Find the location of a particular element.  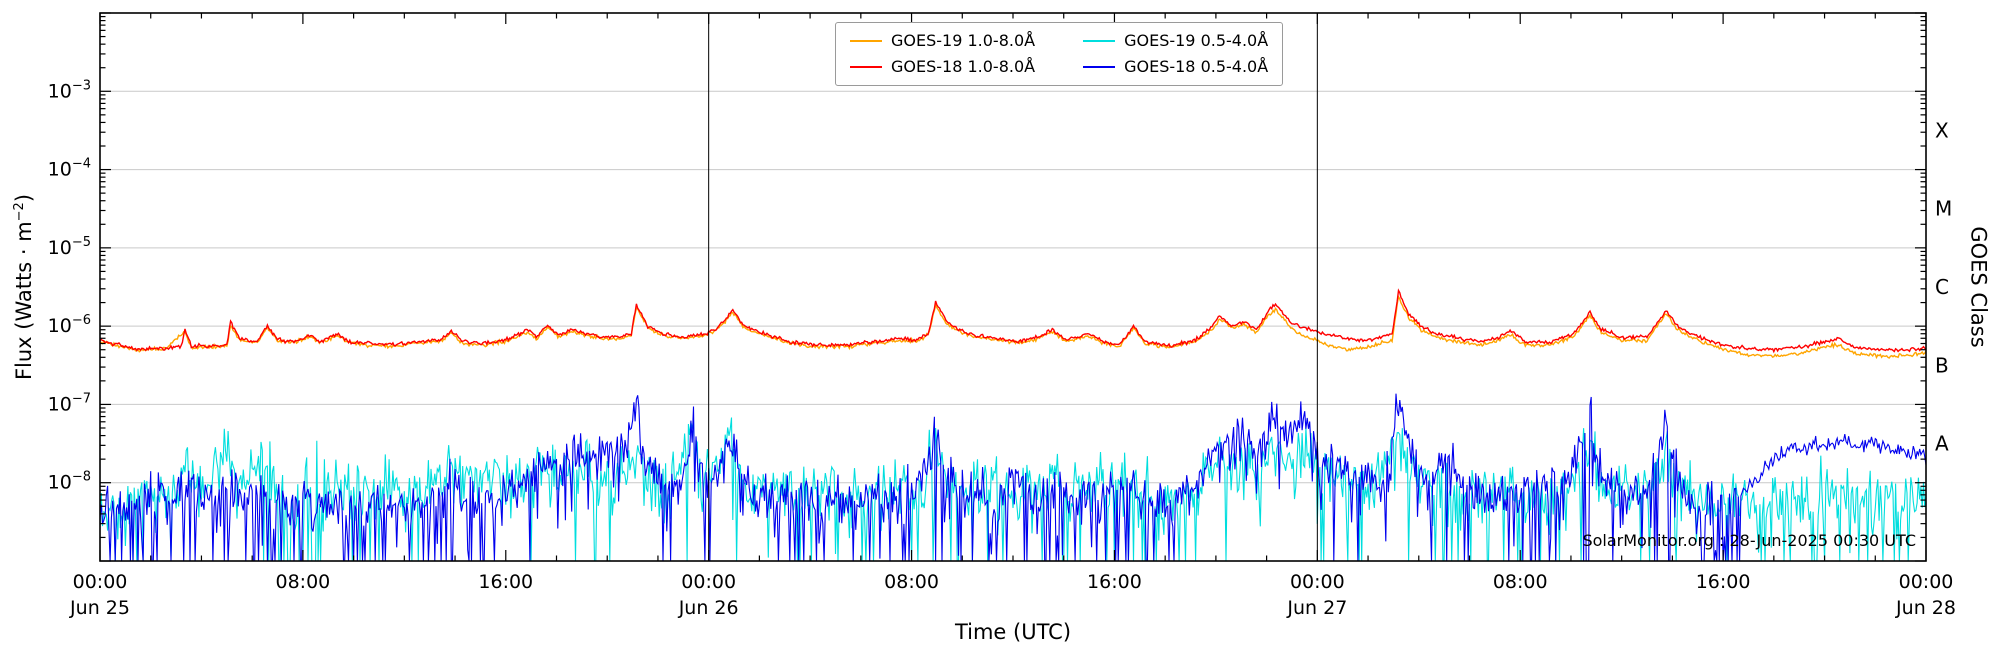

x-date-label: Jun 27 is located at coordinates (1316, 608).